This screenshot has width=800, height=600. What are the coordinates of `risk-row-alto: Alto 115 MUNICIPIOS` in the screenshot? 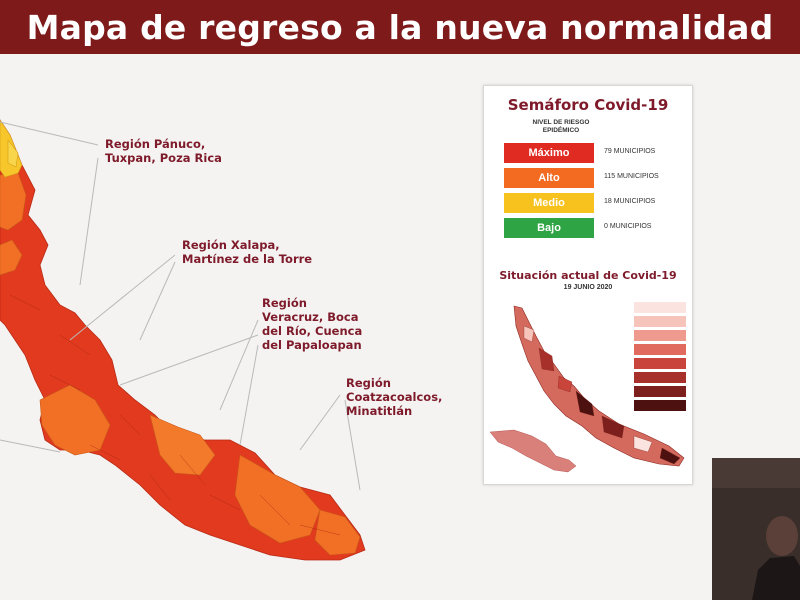 It's located at (596, 178).